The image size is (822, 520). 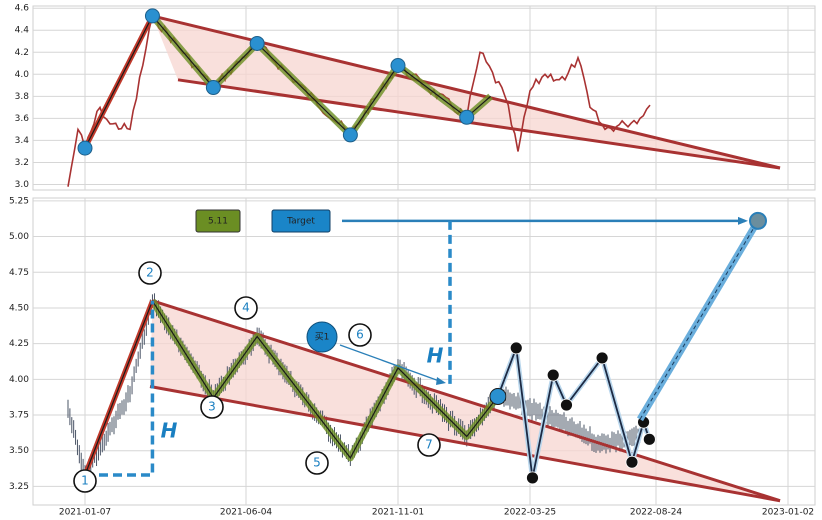 What do you see at coordinates (441, 381) in the screenshot?
I see `buy-arrow-head` at bounding box center [441, 381].